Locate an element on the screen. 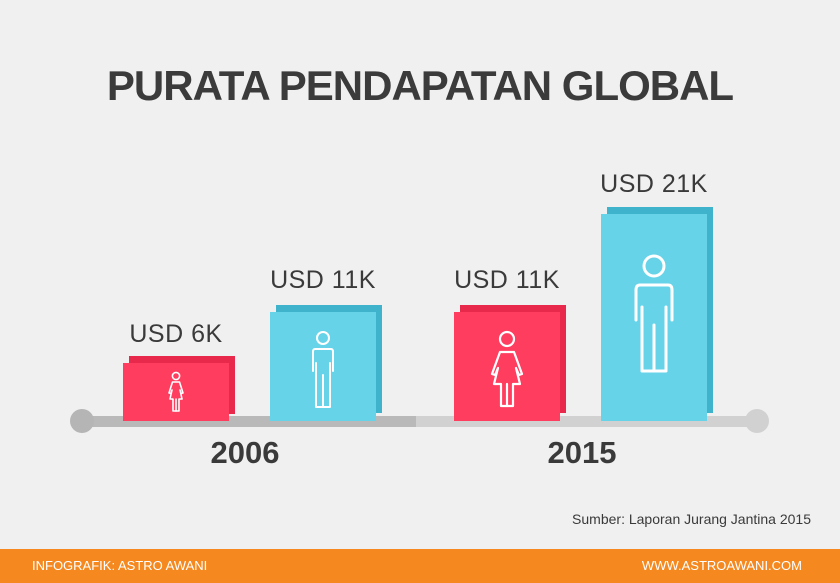 Image resolution: width=840 pixels, height=583 pixels. timeline-end-dot is located at coordinates (757, 421).